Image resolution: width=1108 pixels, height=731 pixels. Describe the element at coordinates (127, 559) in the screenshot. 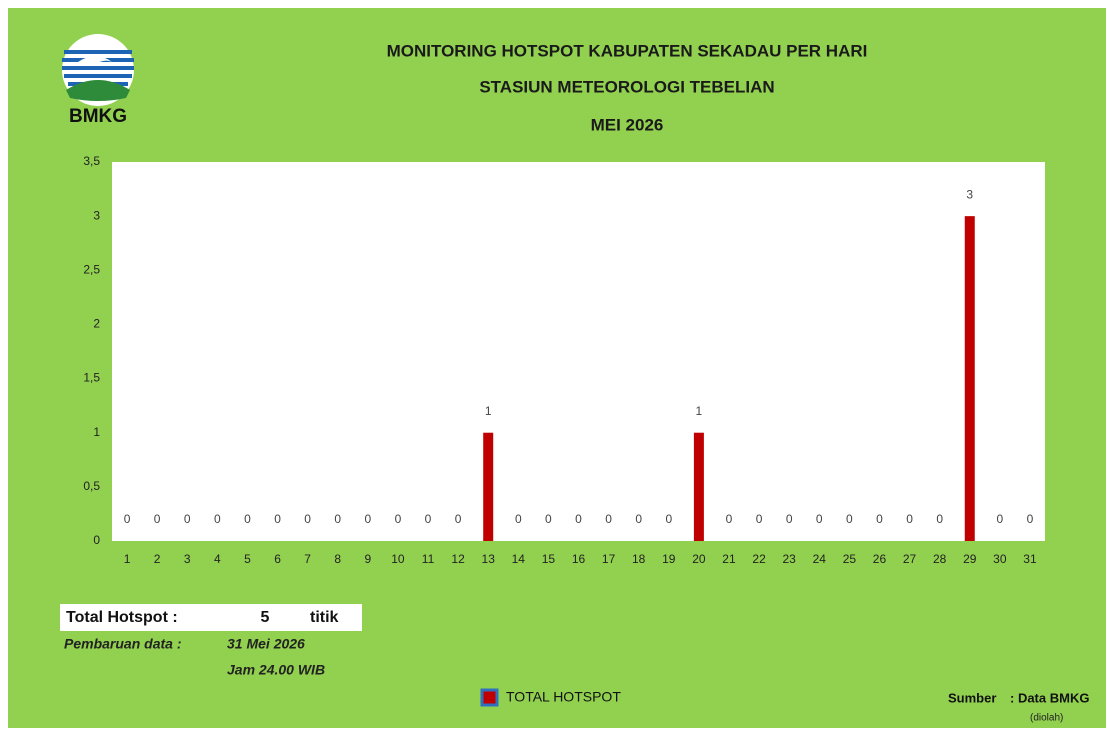

I see `x-tick-label: 1` at that location.